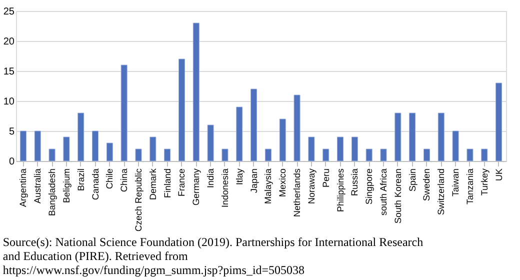 This screenshot has height=280, width=520. Describe the element at coordinates (11, 132) in the screenshot. I see `y-tick-label: 5` at that location.